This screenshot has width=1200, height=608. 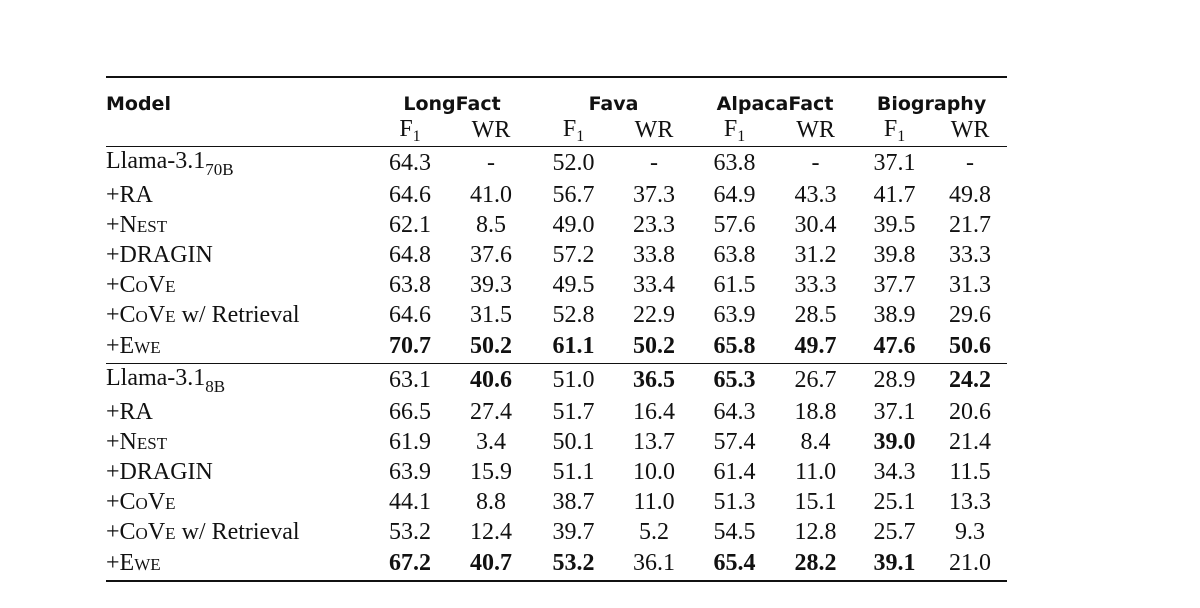 I want to click on score-biography-wr: 24.2, so click(x=970, y=380).